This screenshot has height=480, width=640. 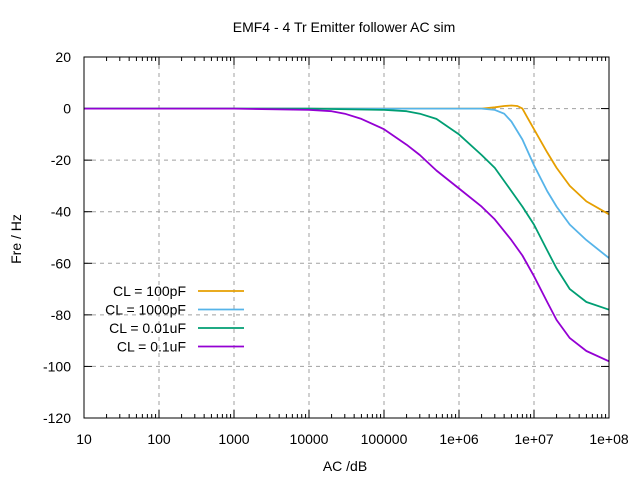 I want to click on y-tick-label: -60, so click(x=61, y=263).